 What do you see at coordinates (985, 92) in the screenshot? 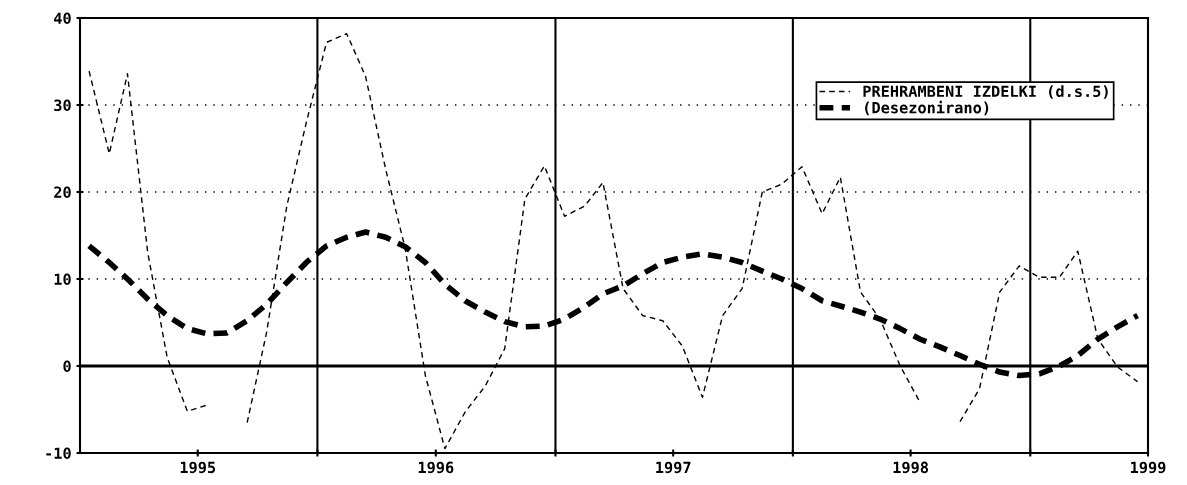
I see `legend-label: PREHRAMBENI IZDELKI (d.s.5)` at bounding box center [985, 92].